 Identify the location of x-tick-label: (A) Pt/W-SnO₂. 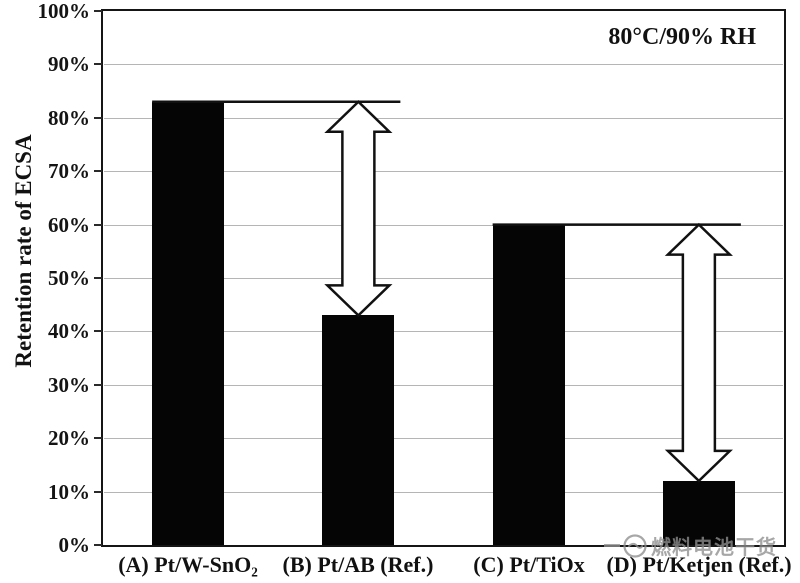
(188, 564).